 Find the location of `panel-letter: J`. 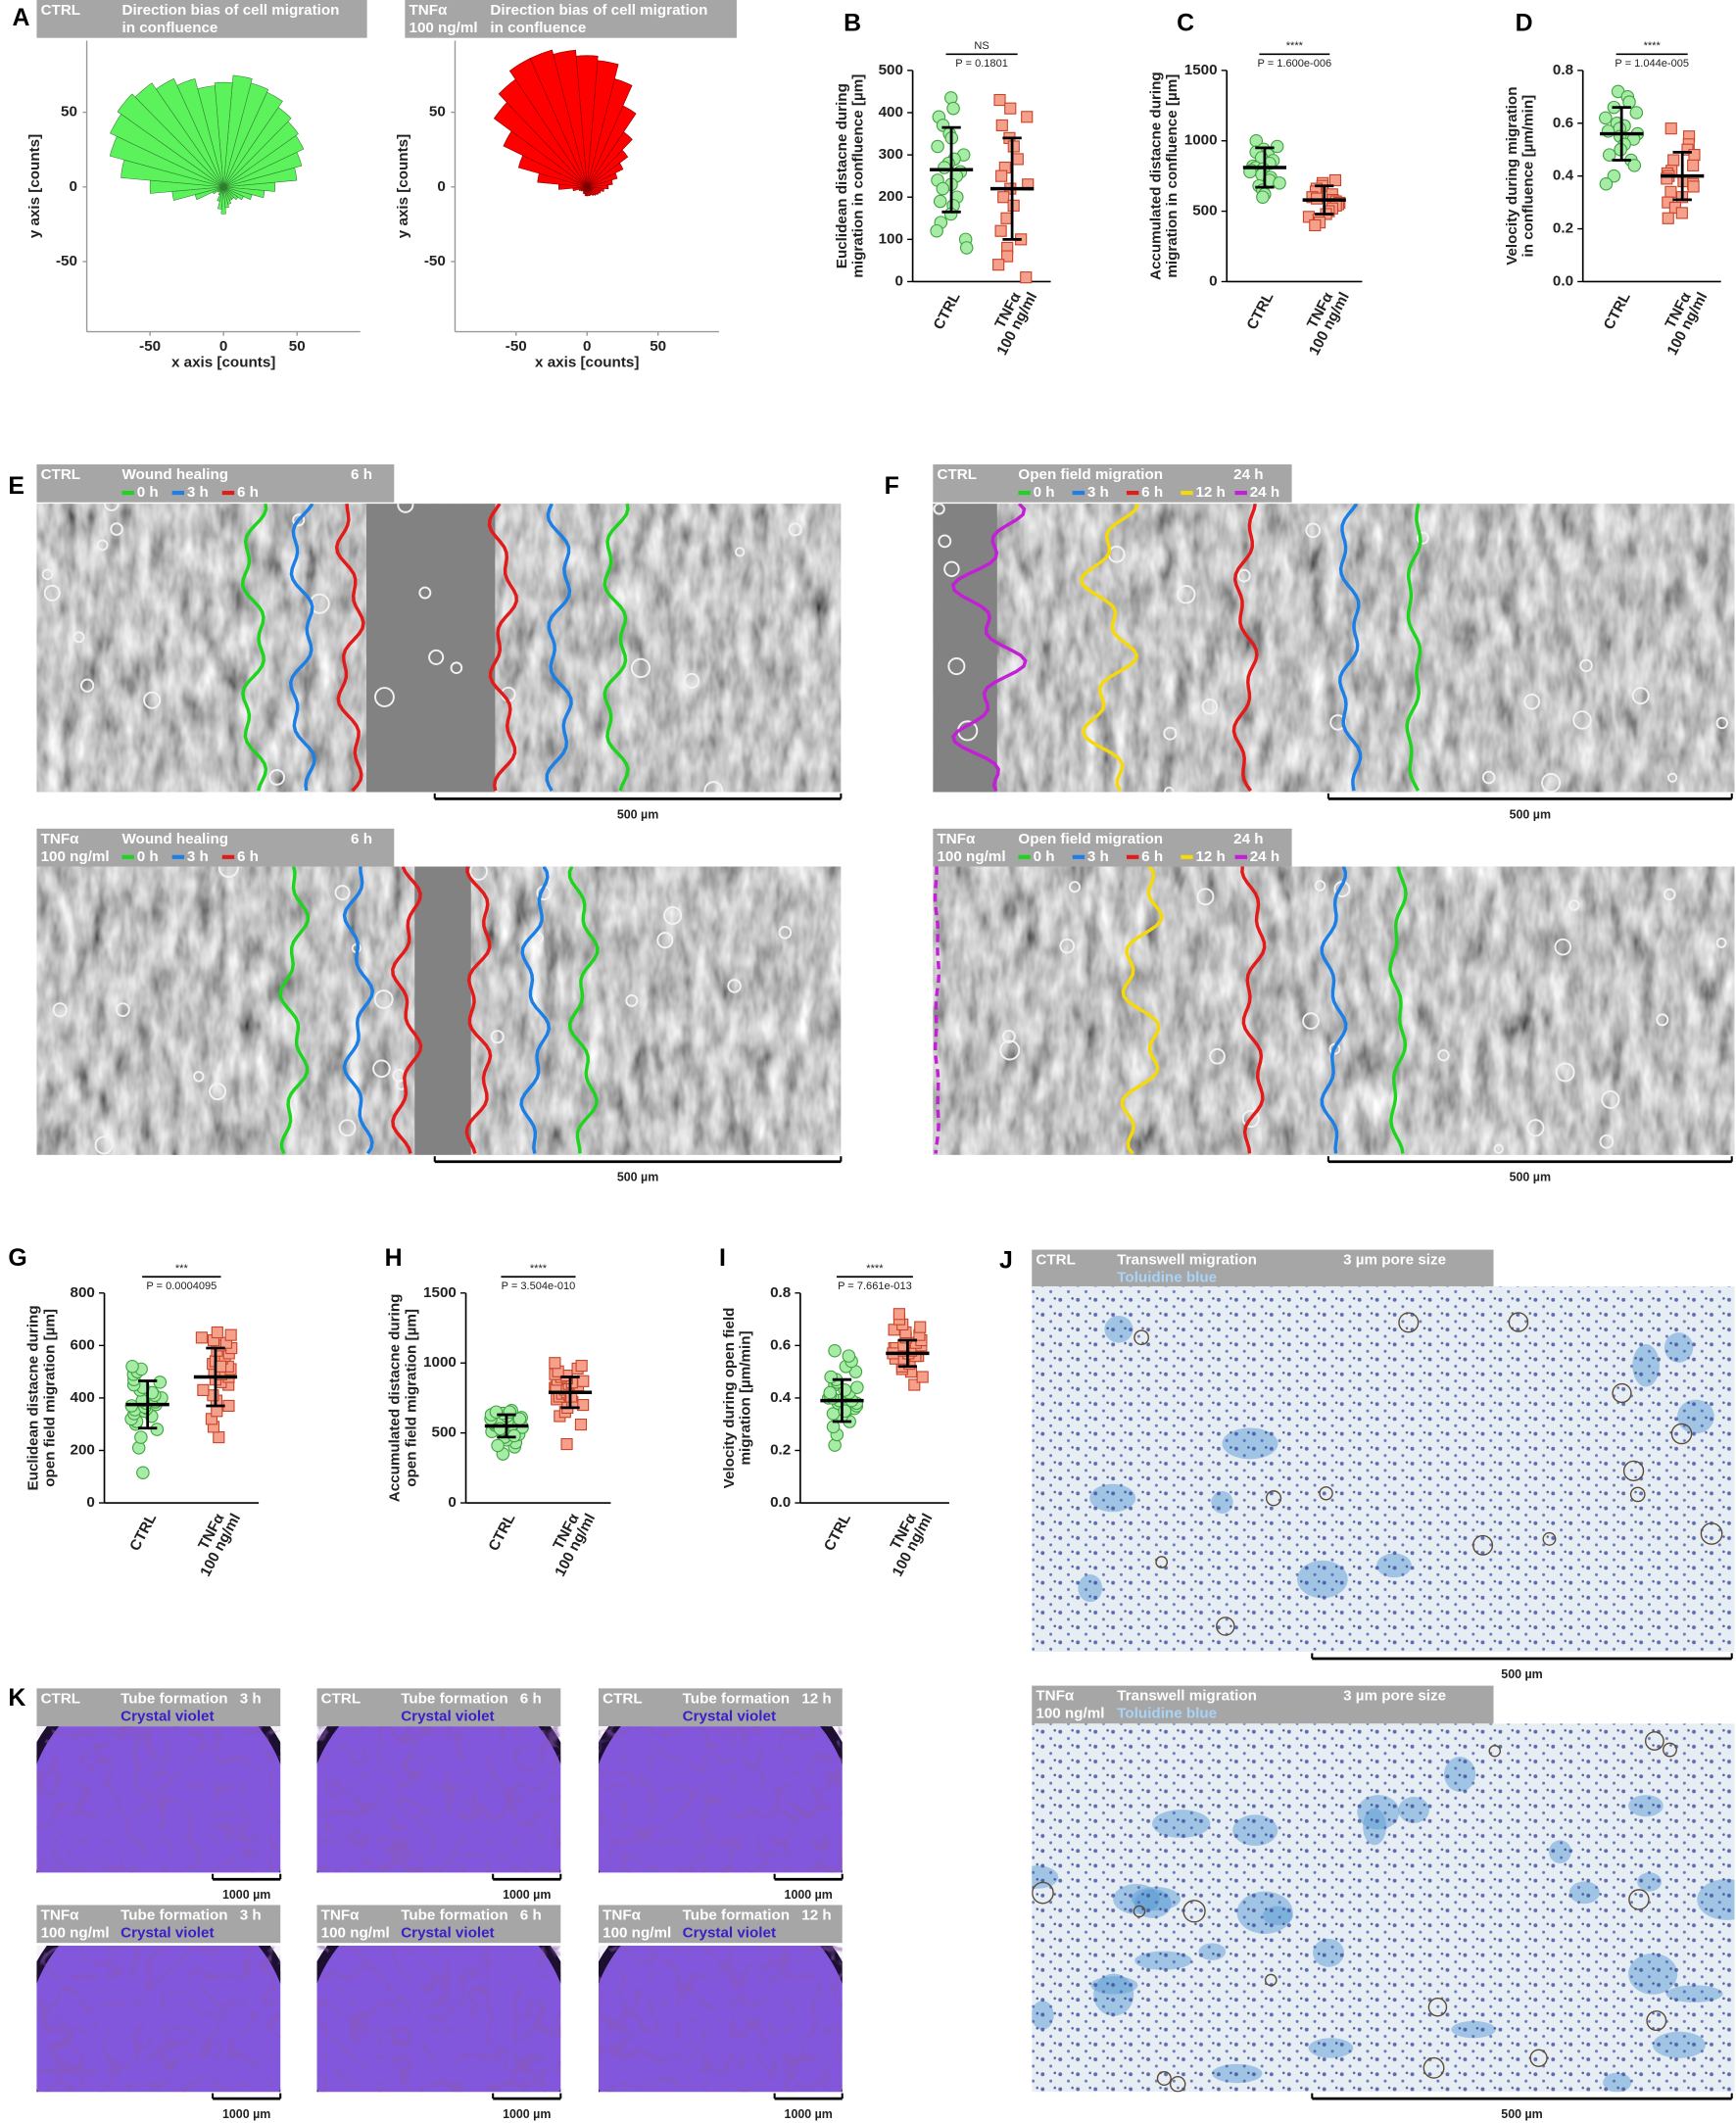

panel-letter: J is located at coordinates (1006, 1261).